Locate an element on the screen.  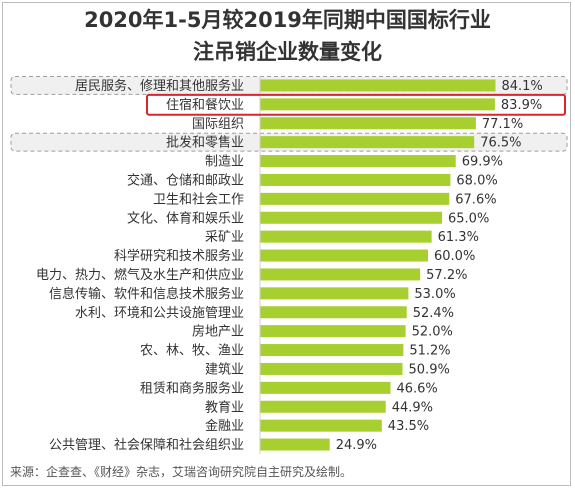
category-label: 金融业 is located at coordinates (224, 426).